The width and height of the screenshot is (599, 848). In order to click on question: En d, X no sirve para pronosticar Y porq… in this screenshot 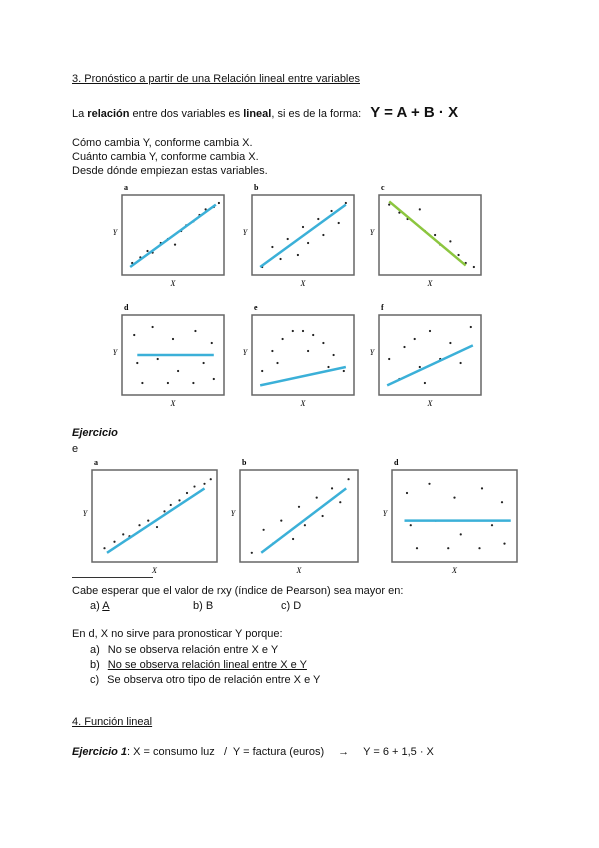, I will do `click(177, 634)`.